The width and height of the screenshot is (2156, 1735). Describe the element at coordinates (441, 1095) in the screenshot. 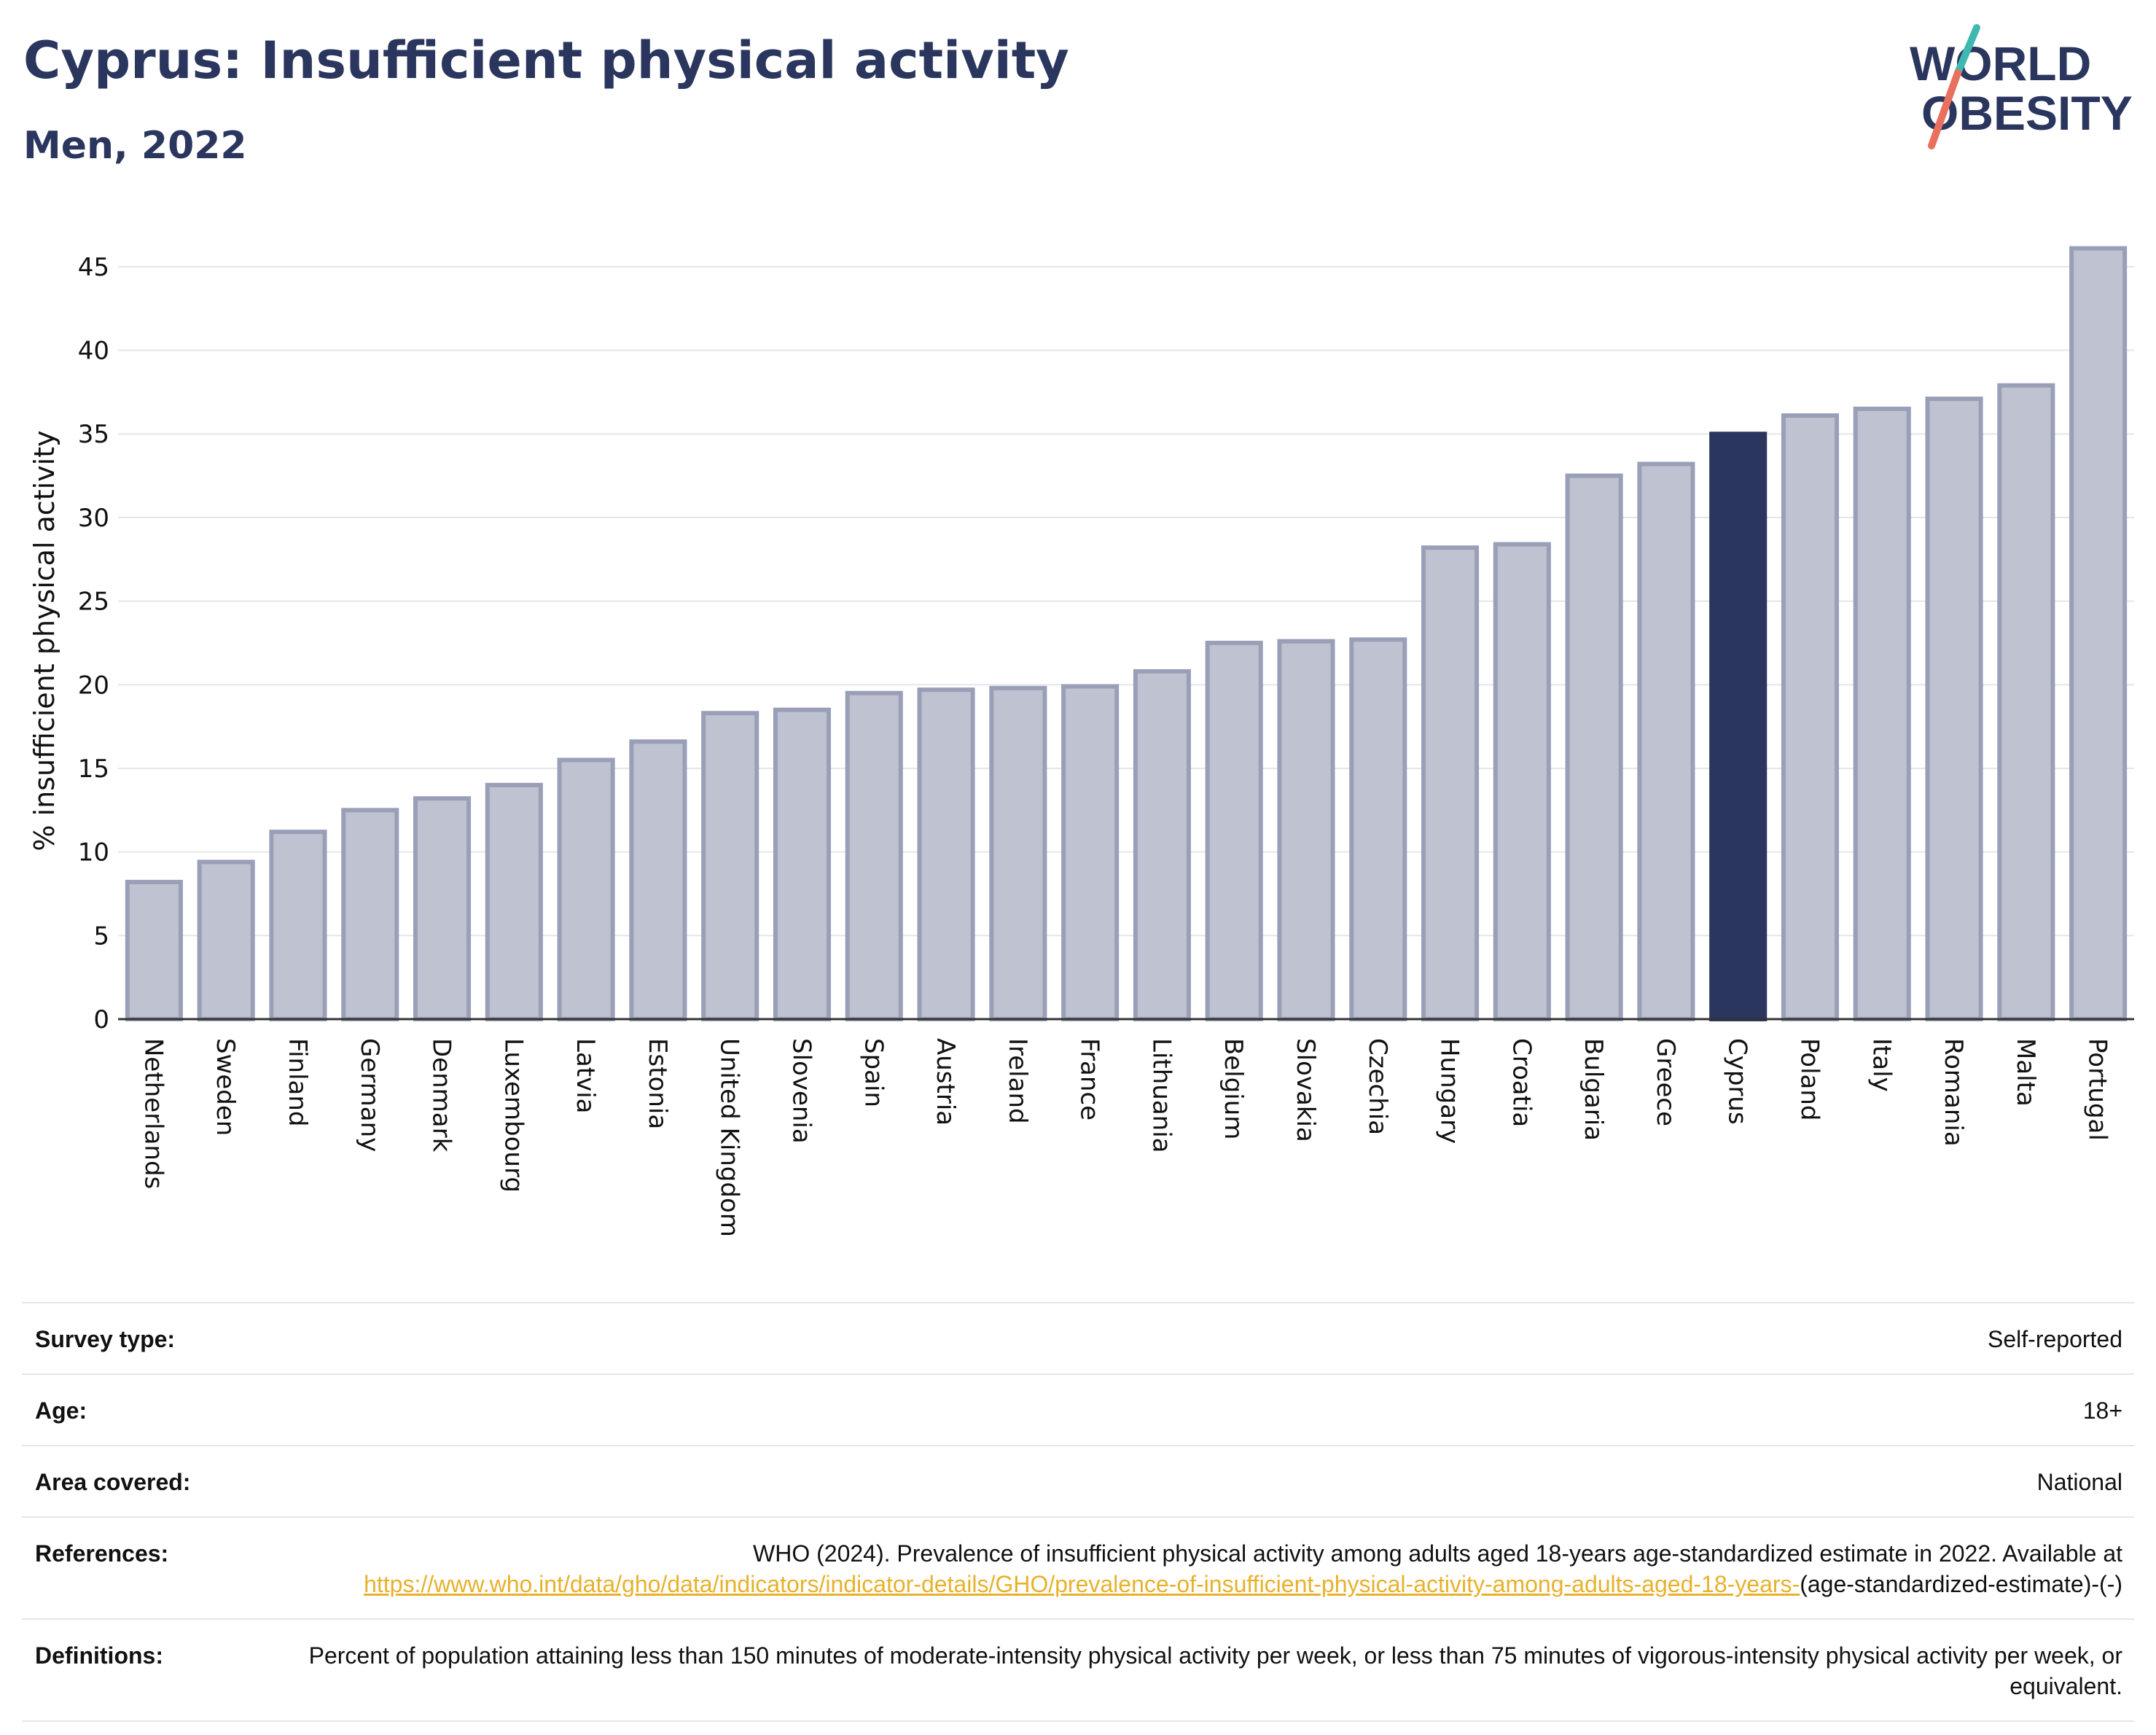

I see `x-tick-label: Denmark` at that location.